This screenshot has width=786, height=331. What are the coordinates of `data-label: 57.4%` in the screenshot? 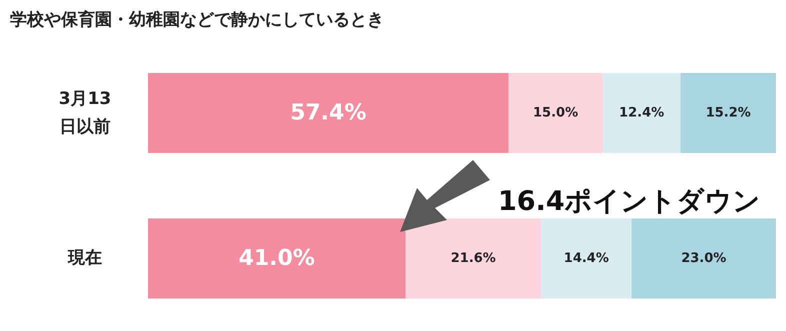 It's located at (328, 113).